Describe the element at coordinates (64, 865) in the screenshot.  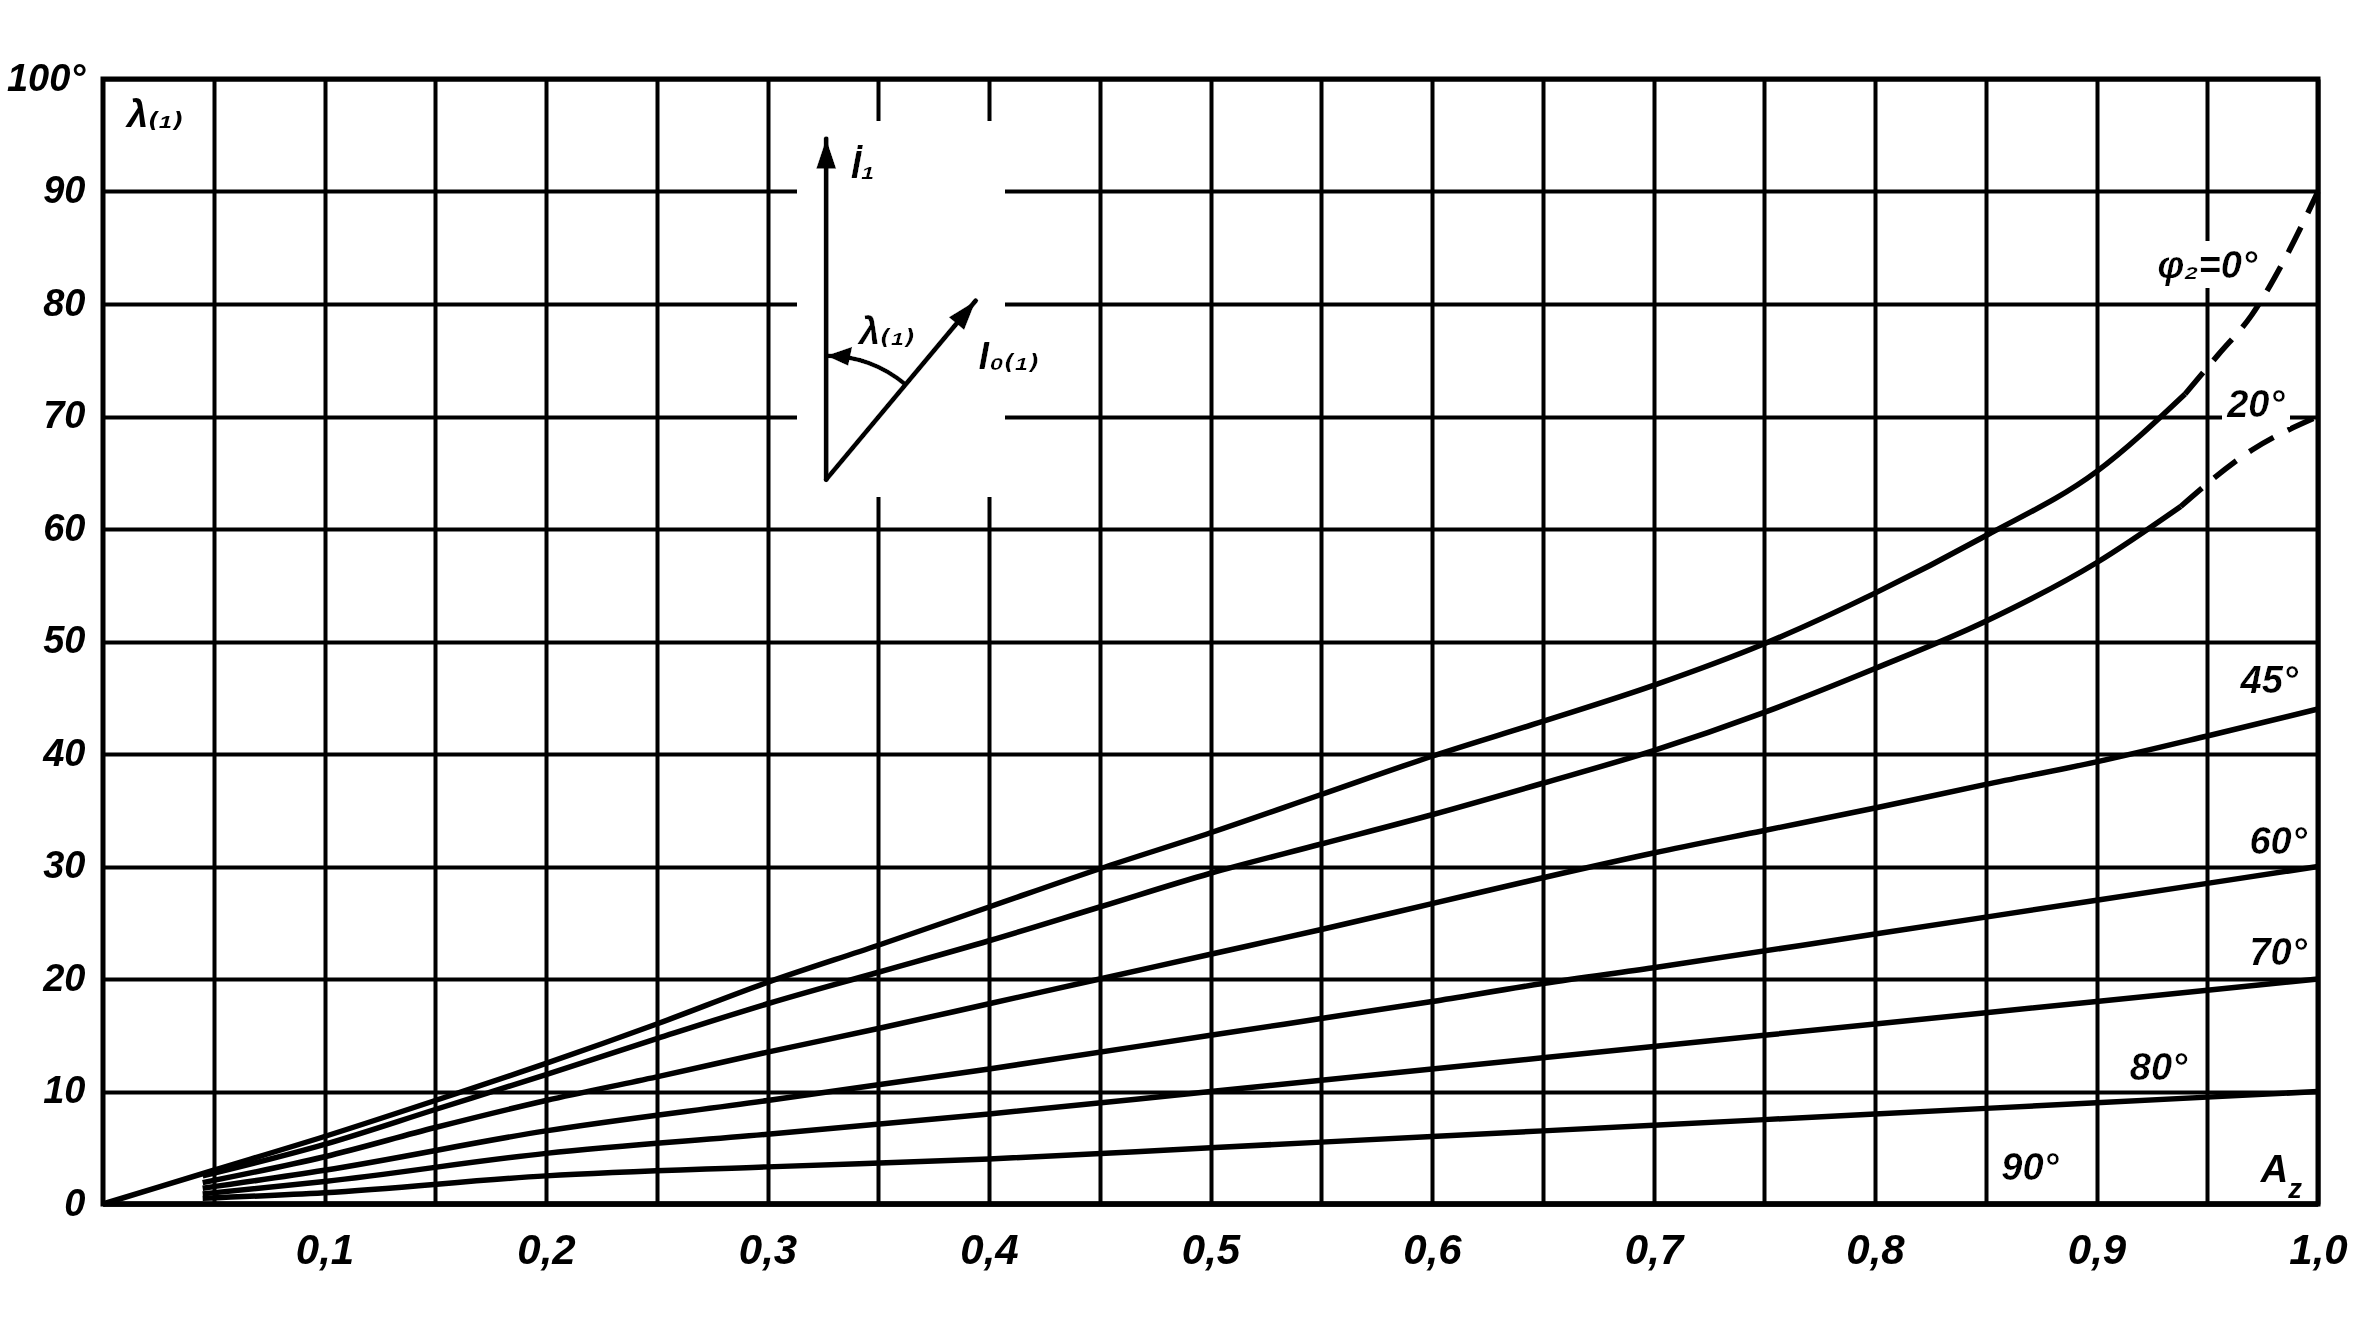
I see `y-tick-label: 30` at that location.